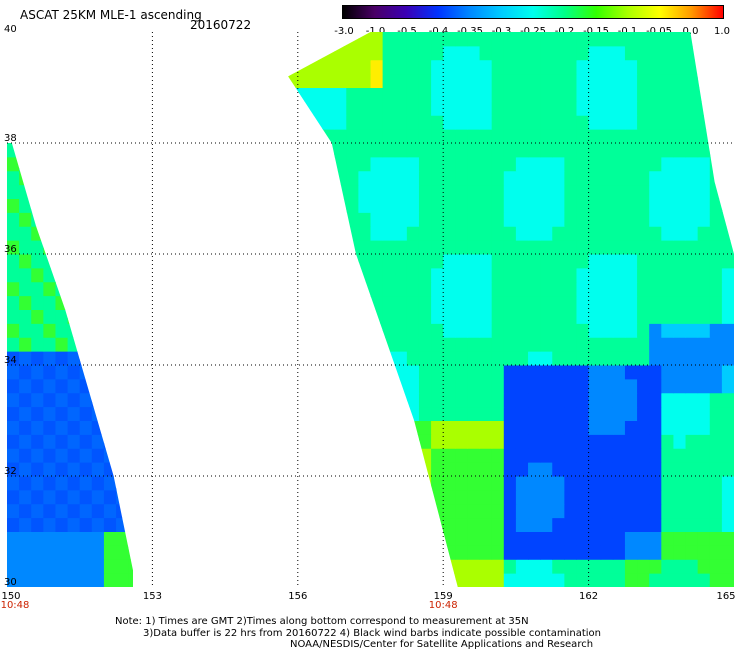 This screenshot has width=740, height=650. Describe the element at coordinates (726, 596) in the screenshot. I see `longitude-label: 165` at that location.